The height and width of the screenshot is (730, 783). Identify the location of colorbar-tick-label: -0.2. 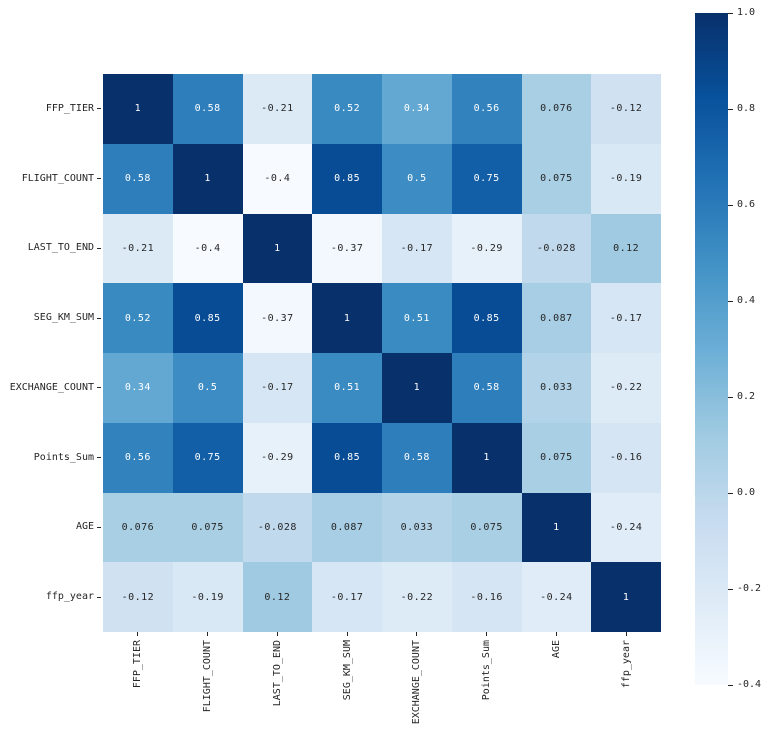
(749, 588).